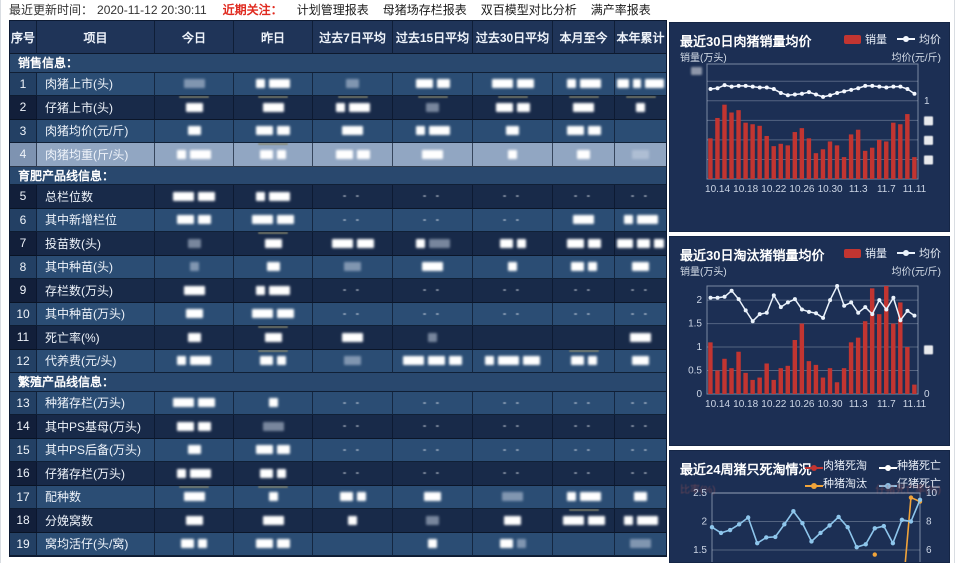  I want to click on svg-text: 1.5, so click(695, 324).